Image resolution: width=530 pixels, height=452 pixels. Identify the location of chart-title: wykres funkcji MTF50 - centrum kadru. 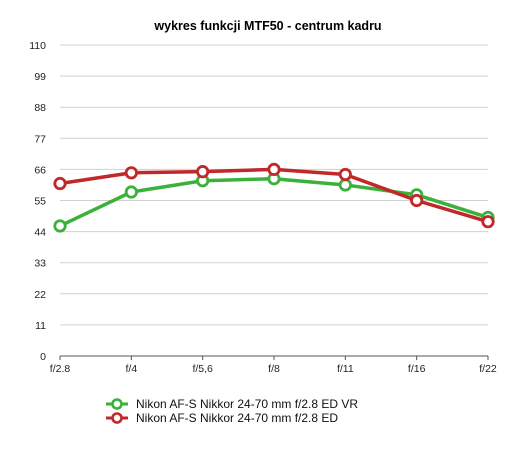
(267, 26).